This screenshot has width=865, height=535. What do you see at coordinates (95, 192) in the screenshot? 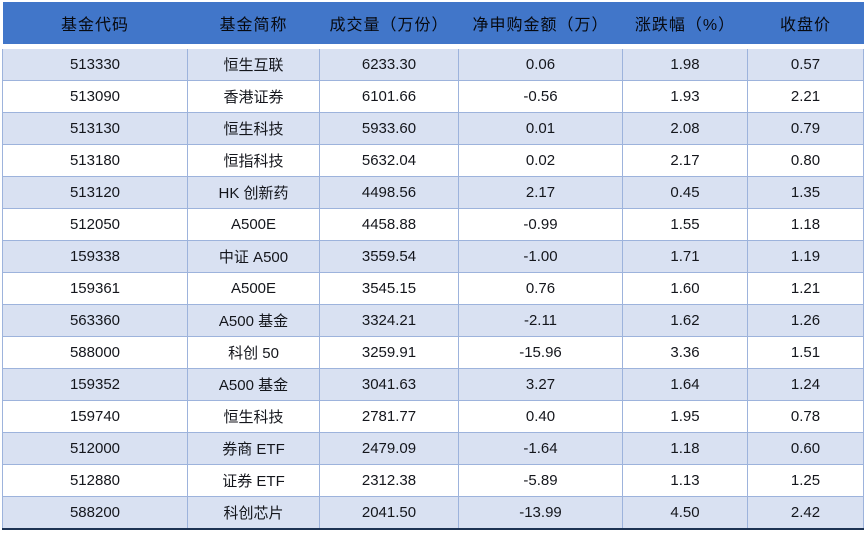
I see `cell-code: 513120` at bounding box center [95, 192].